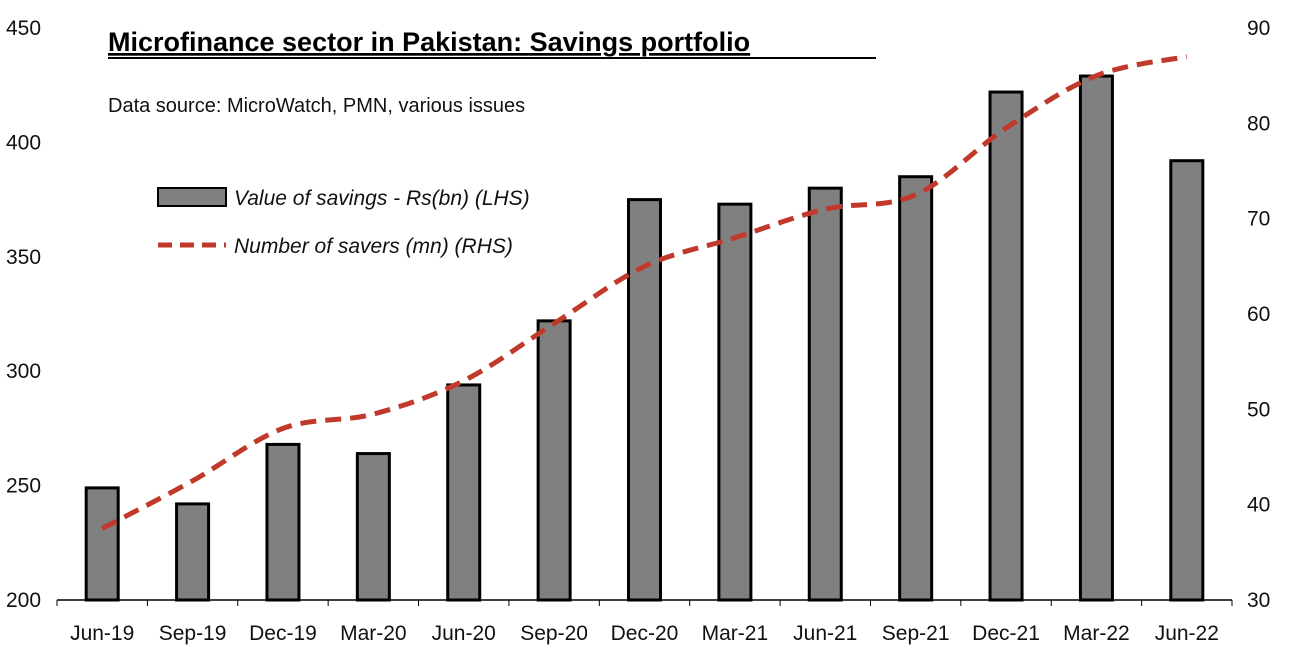  Describe the element at coordinates (1258, 314) in the screenshot. I see `y-right-tick-label: 60` at that location.